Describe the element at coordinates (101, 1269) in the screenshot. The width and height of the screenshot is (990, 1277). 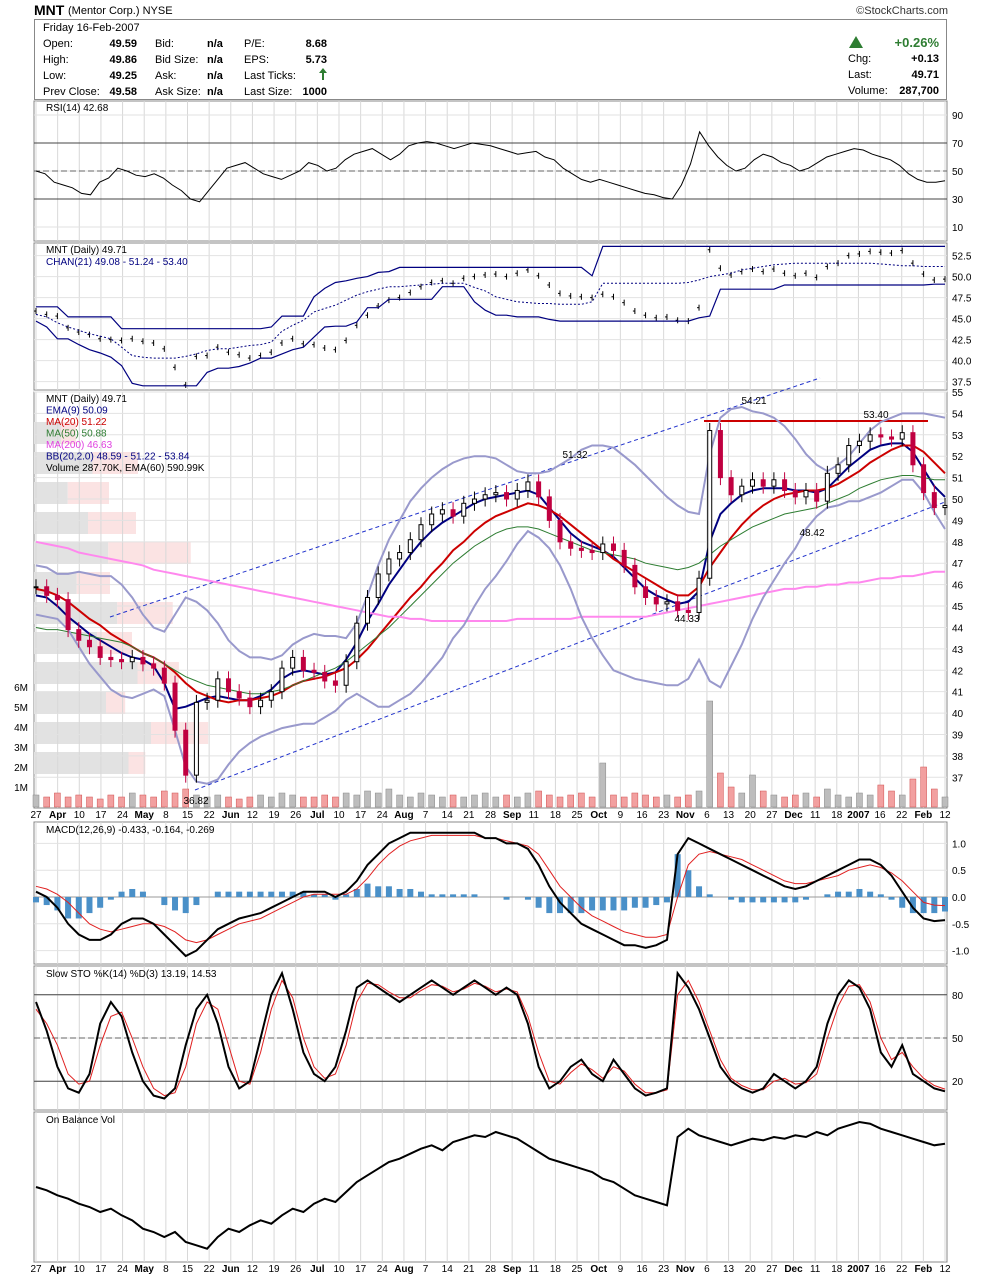
I see `x-axis-label-1-3: 17` at that location.